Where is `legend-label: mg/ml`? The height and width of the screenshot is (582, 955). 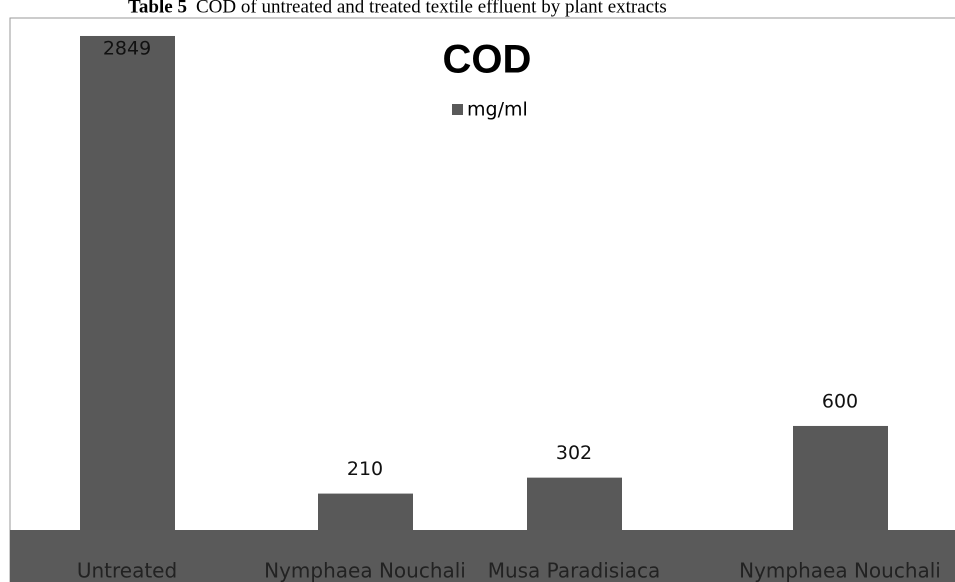 legend-label: mg/ml is located at coordinates (497, 110).